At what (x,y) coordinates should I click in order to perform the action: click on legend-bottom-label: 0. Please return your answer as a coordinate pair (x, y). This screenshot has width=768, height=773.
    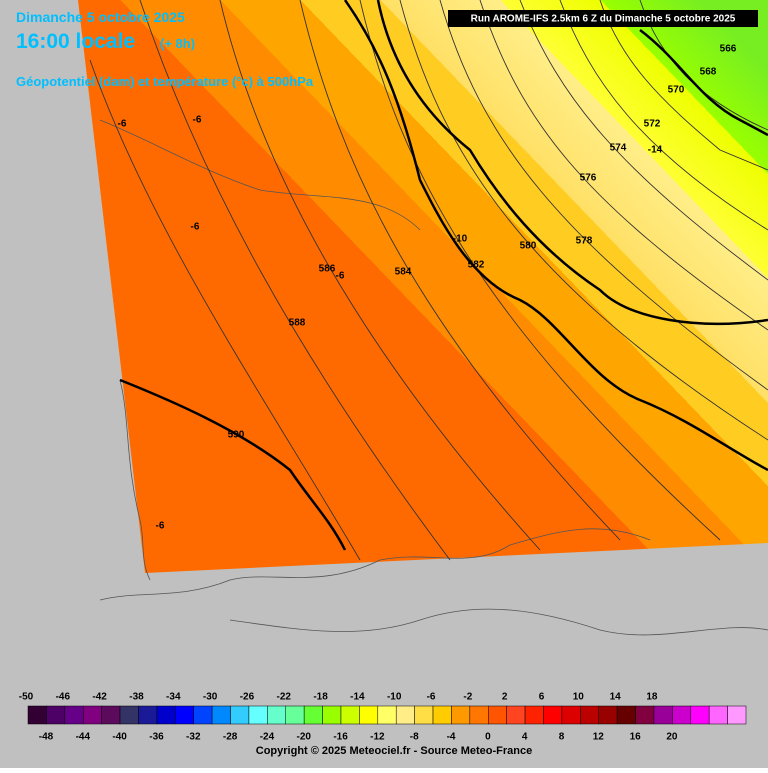
    Looking at the image, I should click on (488, 737).